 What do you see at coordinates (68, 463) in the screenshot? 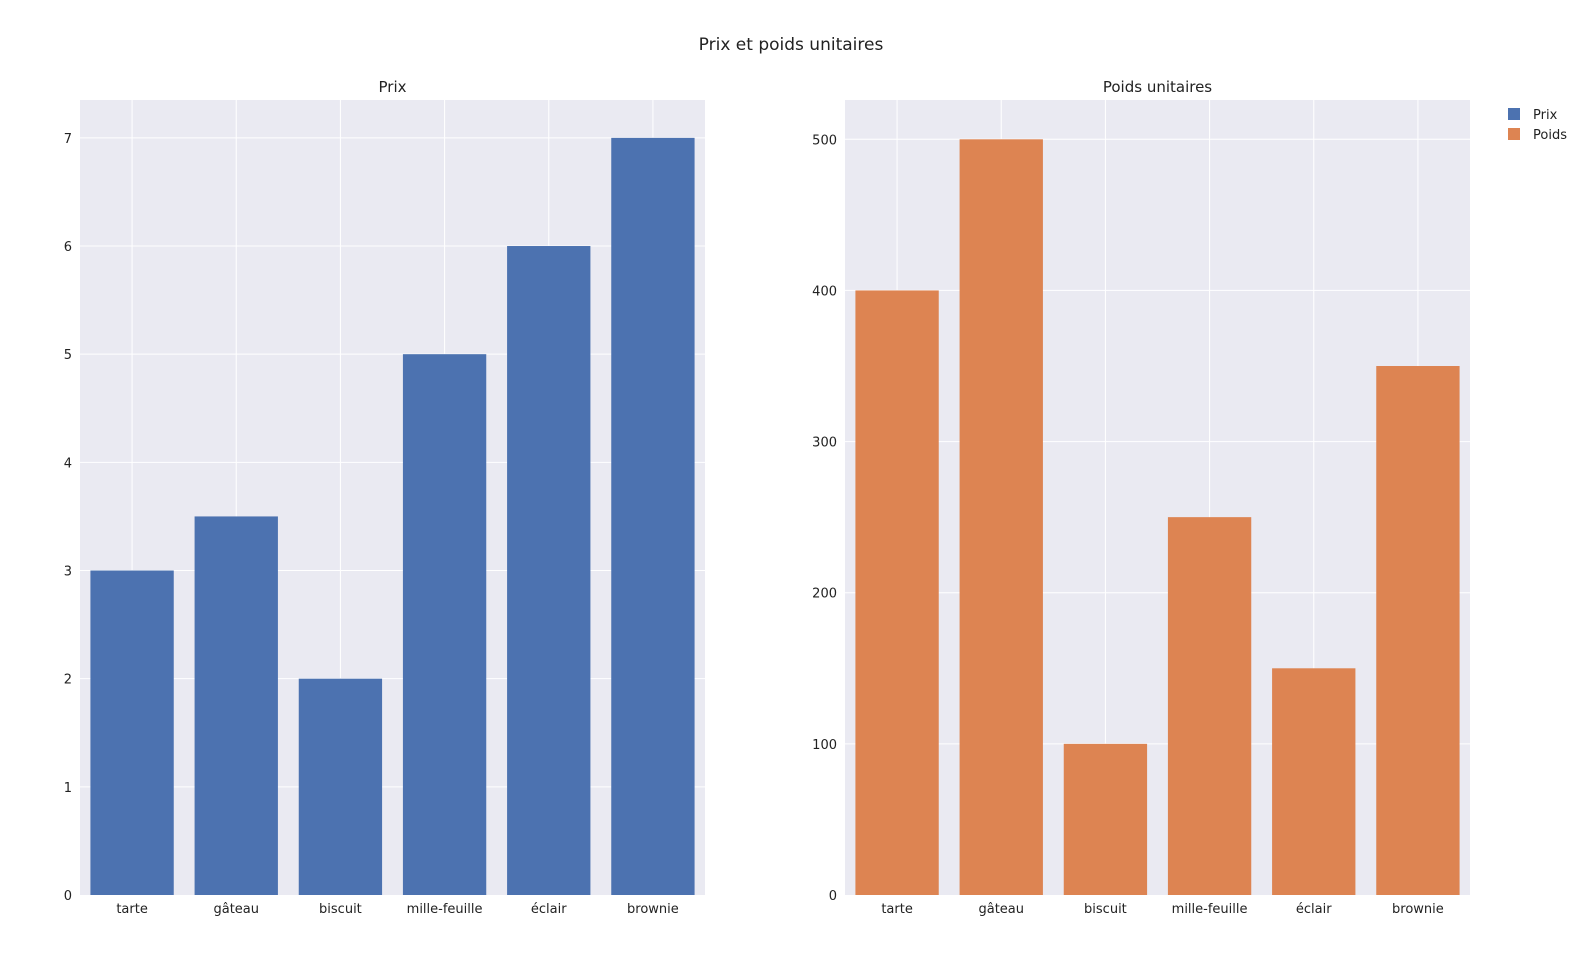
I see `y-tick-label: 4` at bounding box center [68, 463].